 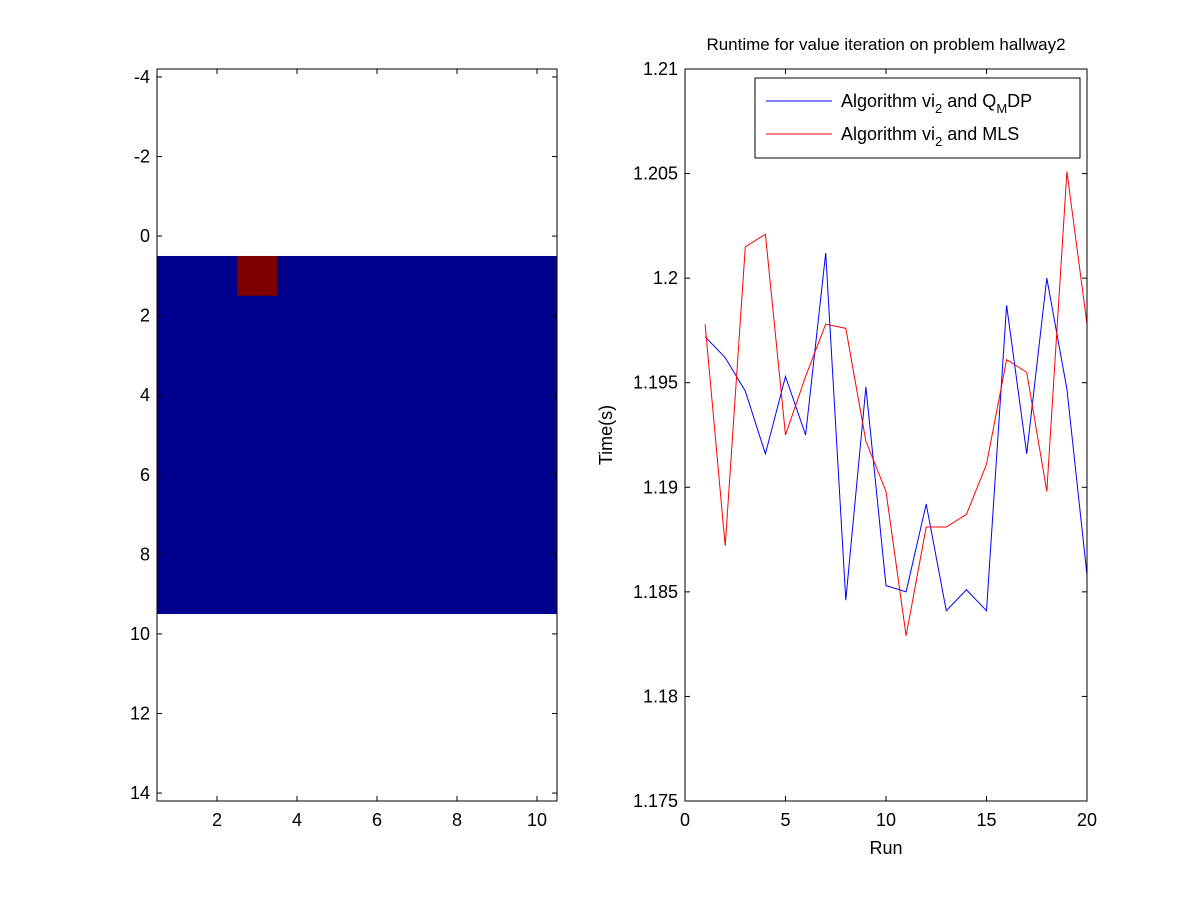 I want to click on right-x-tick-label: 5, so click(x=785, y=820).